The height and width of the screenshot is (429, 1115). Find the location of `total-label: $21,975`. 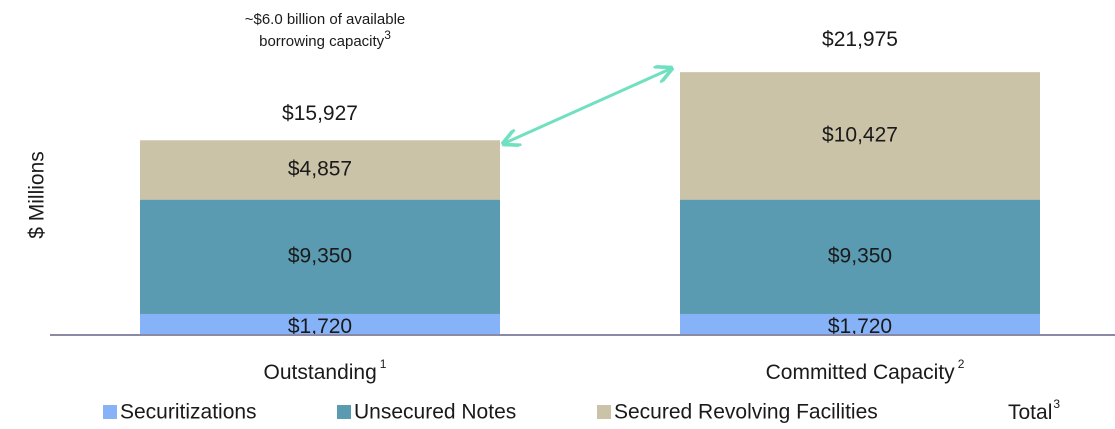

total-label: $21,975 is located at coordinates (860, 39).